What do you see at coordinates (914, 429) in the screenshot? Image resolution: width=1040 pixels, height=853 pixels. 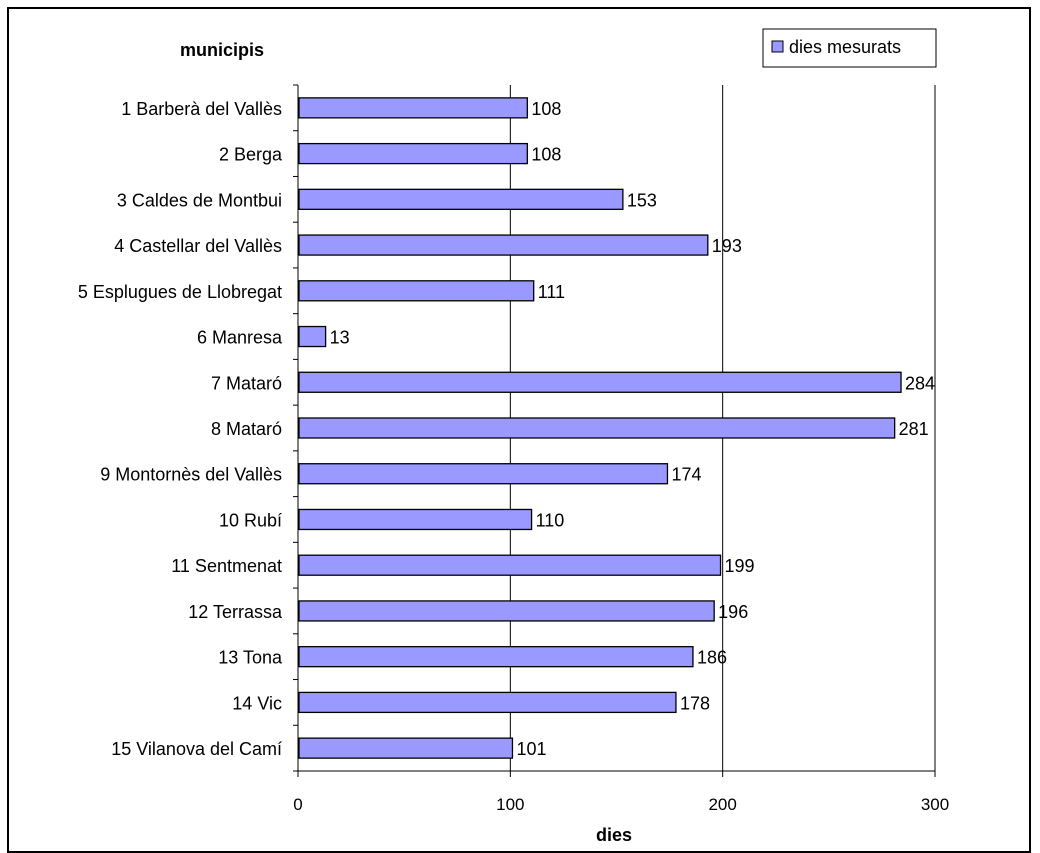 I see `data-label: 281` at bounding box center [914, 429].